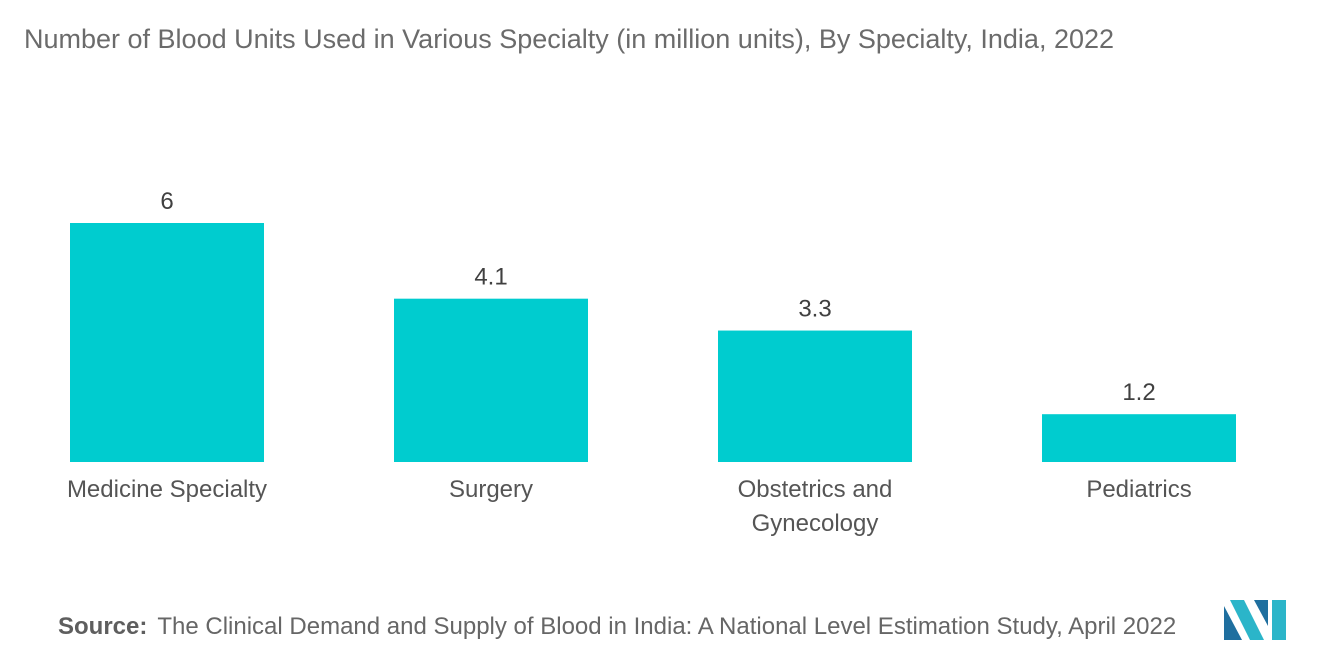 The image size is (1320, 665). I want to click on category-label-line: Surgery, so click(491, 489).